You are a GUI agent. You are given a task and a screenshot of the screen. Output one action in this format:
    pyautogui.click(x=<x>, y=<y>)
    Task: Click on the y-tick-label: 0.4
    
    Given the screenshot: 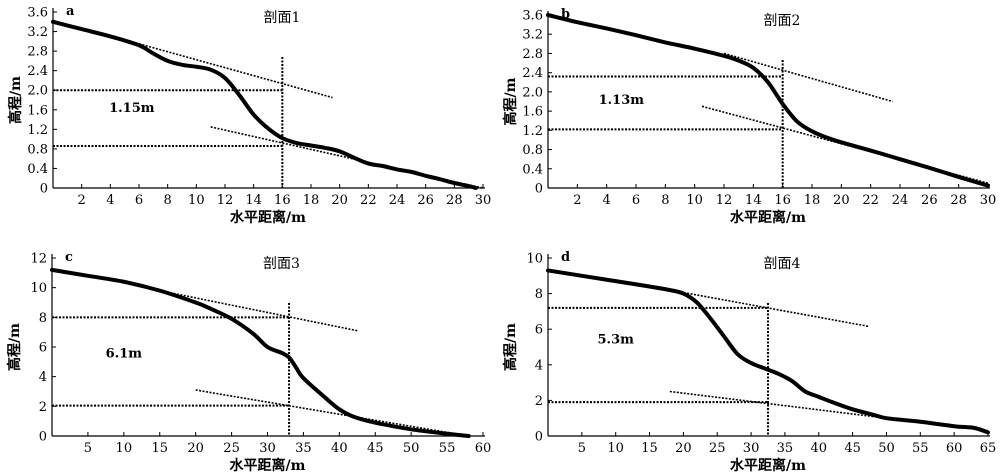 What is the action you would take?
    pyautogui.click(x=37, y=169)
    